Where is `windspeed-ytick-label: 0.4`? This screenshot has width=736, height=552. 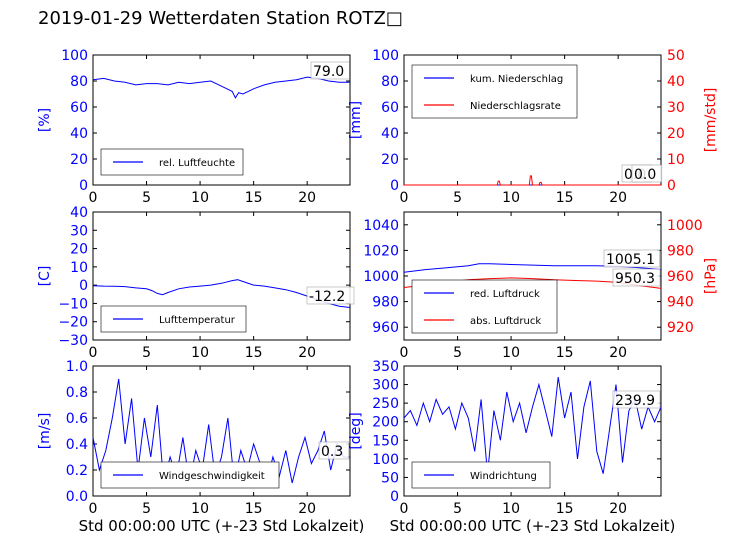 windspeed-ytick-label: 0.4 is located at coordinates (77, 445).